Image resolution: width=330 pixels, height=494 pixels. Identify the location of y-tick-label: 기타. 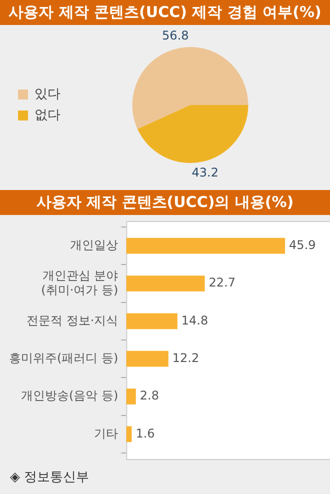
(106, 433).